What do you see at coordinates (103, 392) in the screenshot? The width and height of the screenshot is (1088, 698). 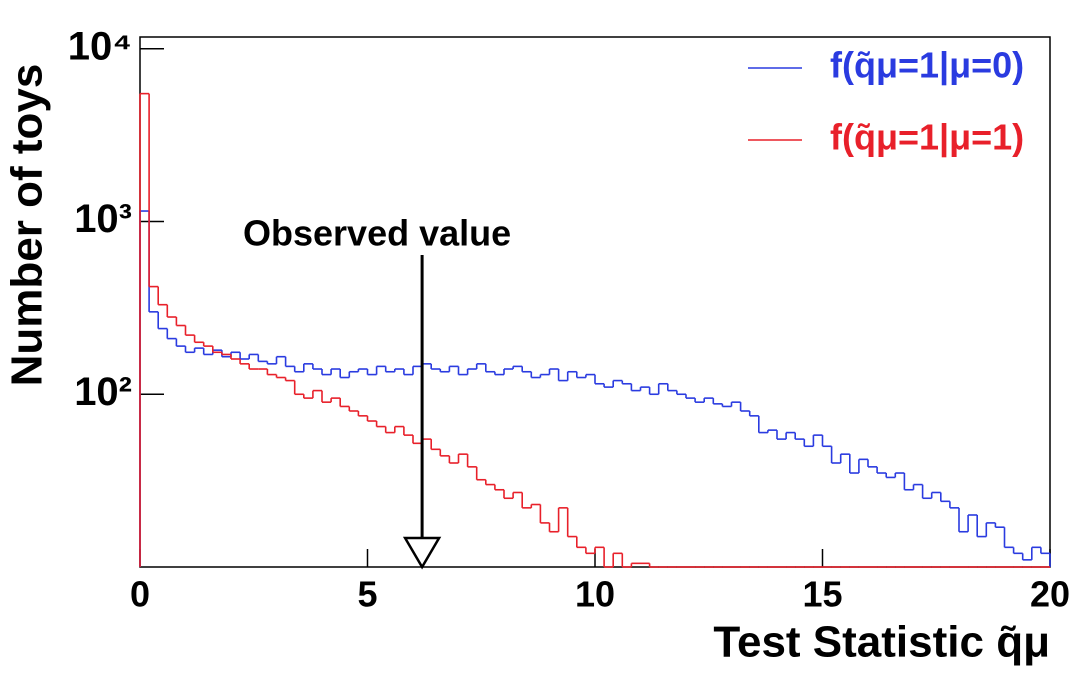 I see `y-tick-label: 10²` at bounding box center [103, 392].